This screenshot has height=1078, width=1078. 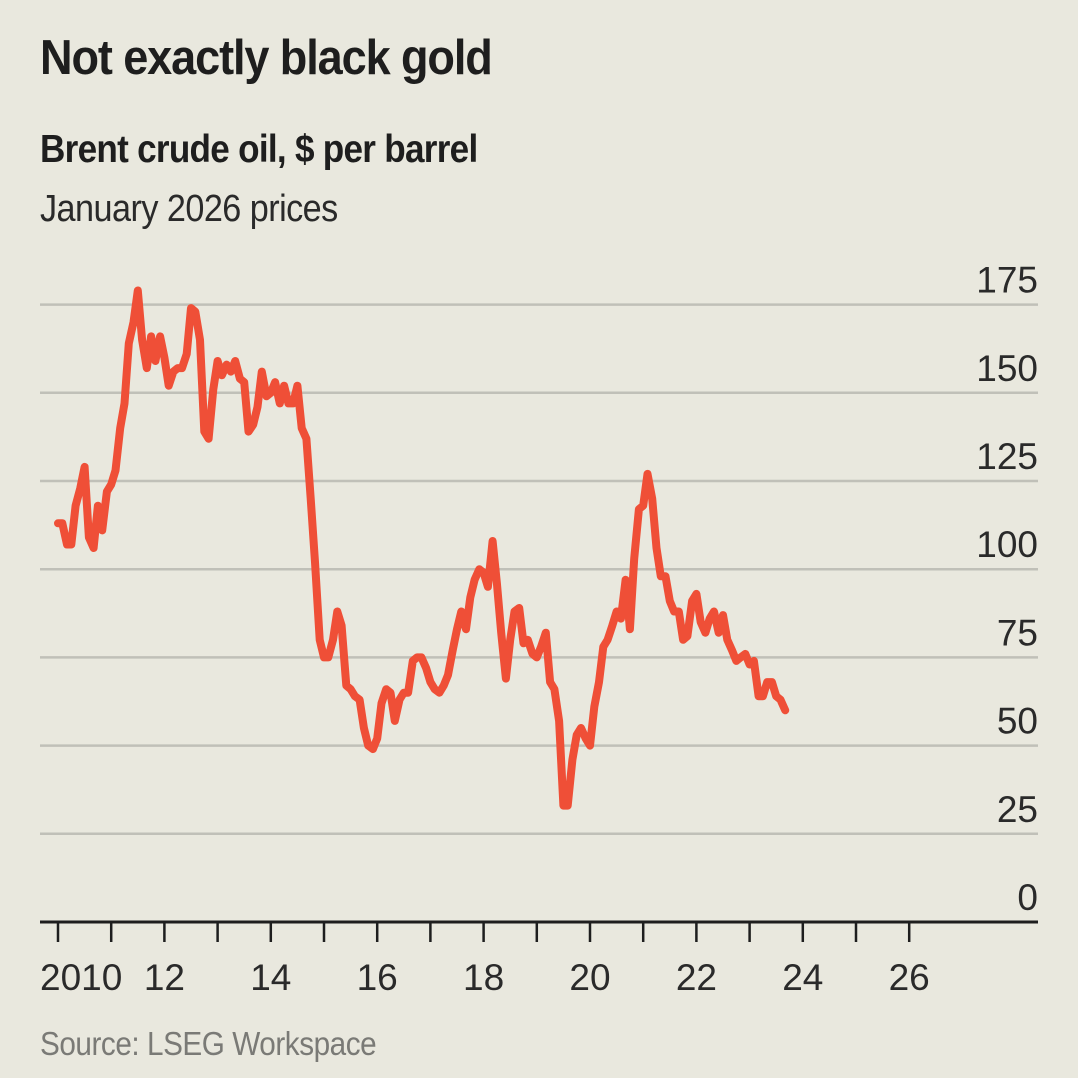 What do you see at coordinates (208, 1043) in the screenshot?
I see `source-note: Source: LSEG Workspace` at bounding box center [208, 1043].